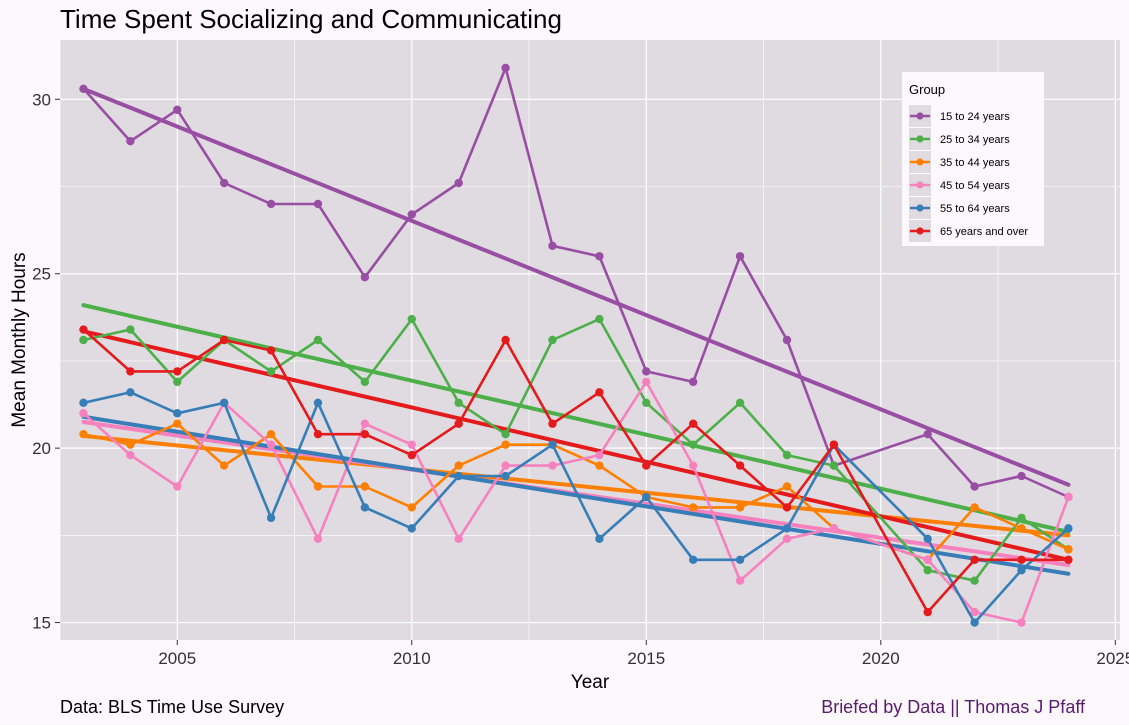 This screenshot has height=725, width=1129. What do you see at coordinates (646, 658) in the screenshot?
I see `x-tick-label: 2015` at bounding box center [646, 658].